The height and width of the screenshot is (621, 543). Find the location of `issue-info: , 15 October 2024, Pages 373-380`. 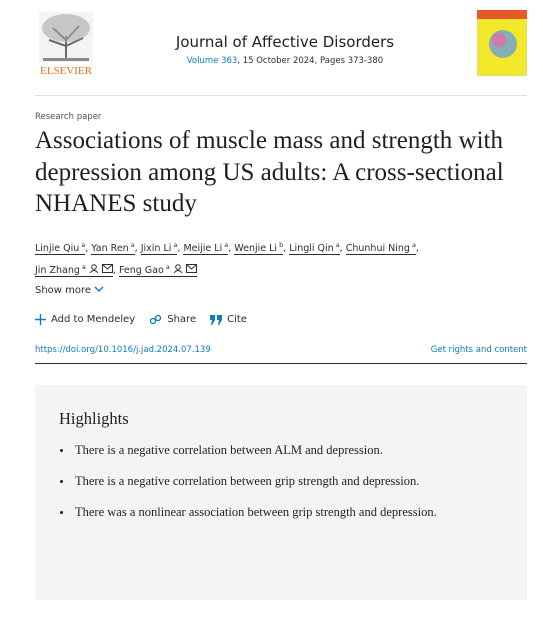

issue-info: , 15 October 2024, Pages 373-380 is located at coordinates (310, 61).